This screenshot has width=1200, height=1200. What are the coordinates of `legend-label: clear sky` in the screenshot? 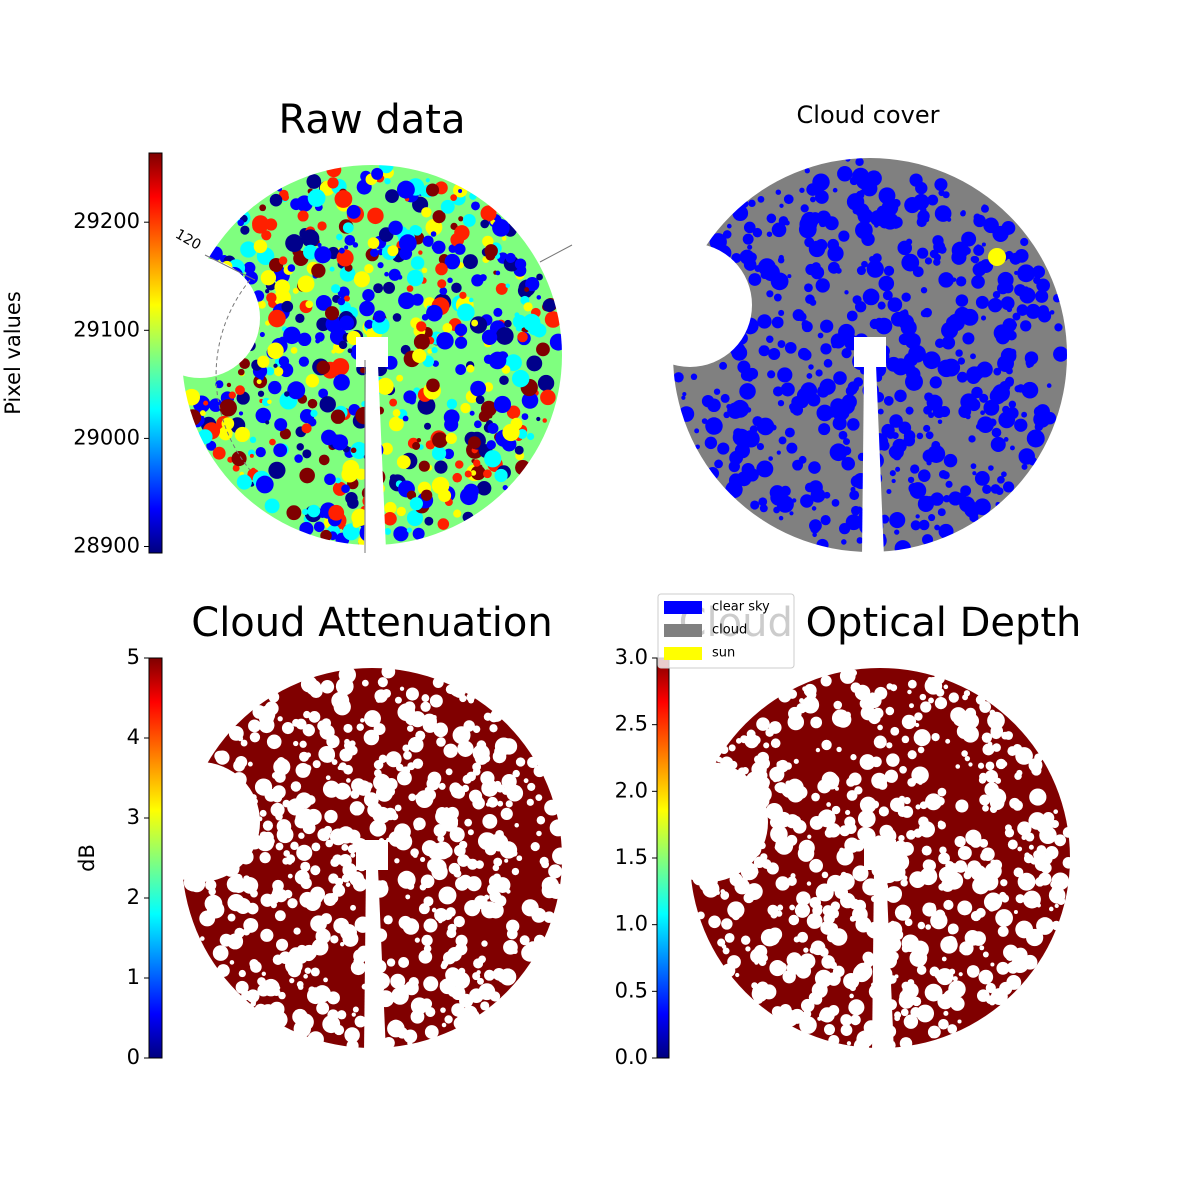 It's located at (741, 607).